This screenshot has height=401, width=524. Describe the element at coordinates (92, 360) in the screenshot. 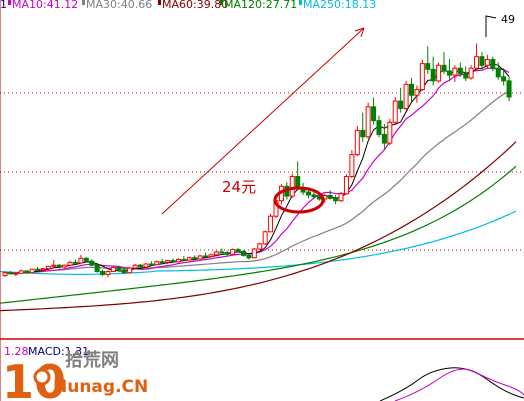

I see `watermark-site-name: 拾荒网` at that location.